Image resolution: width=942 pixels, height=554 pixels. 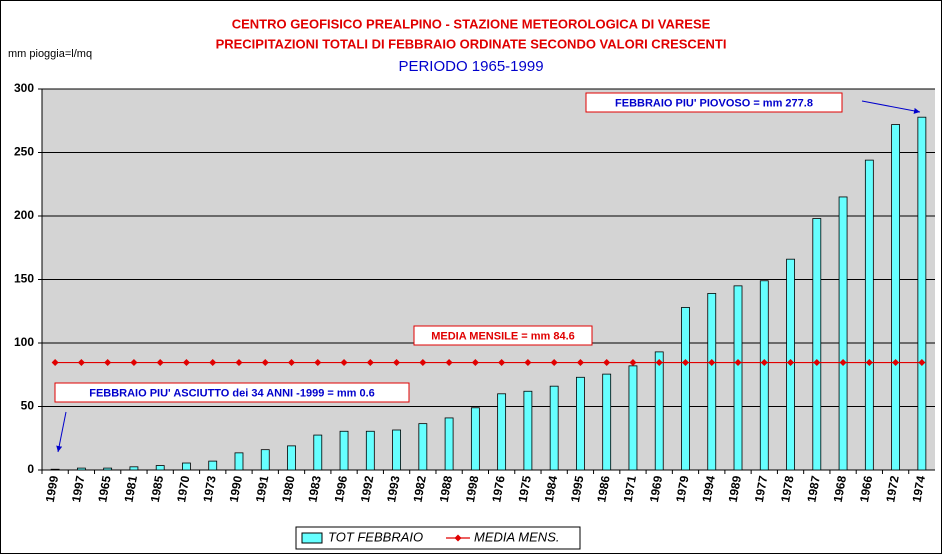 I want to click on x-tick-label: 1973, so click(x=209, y=488).